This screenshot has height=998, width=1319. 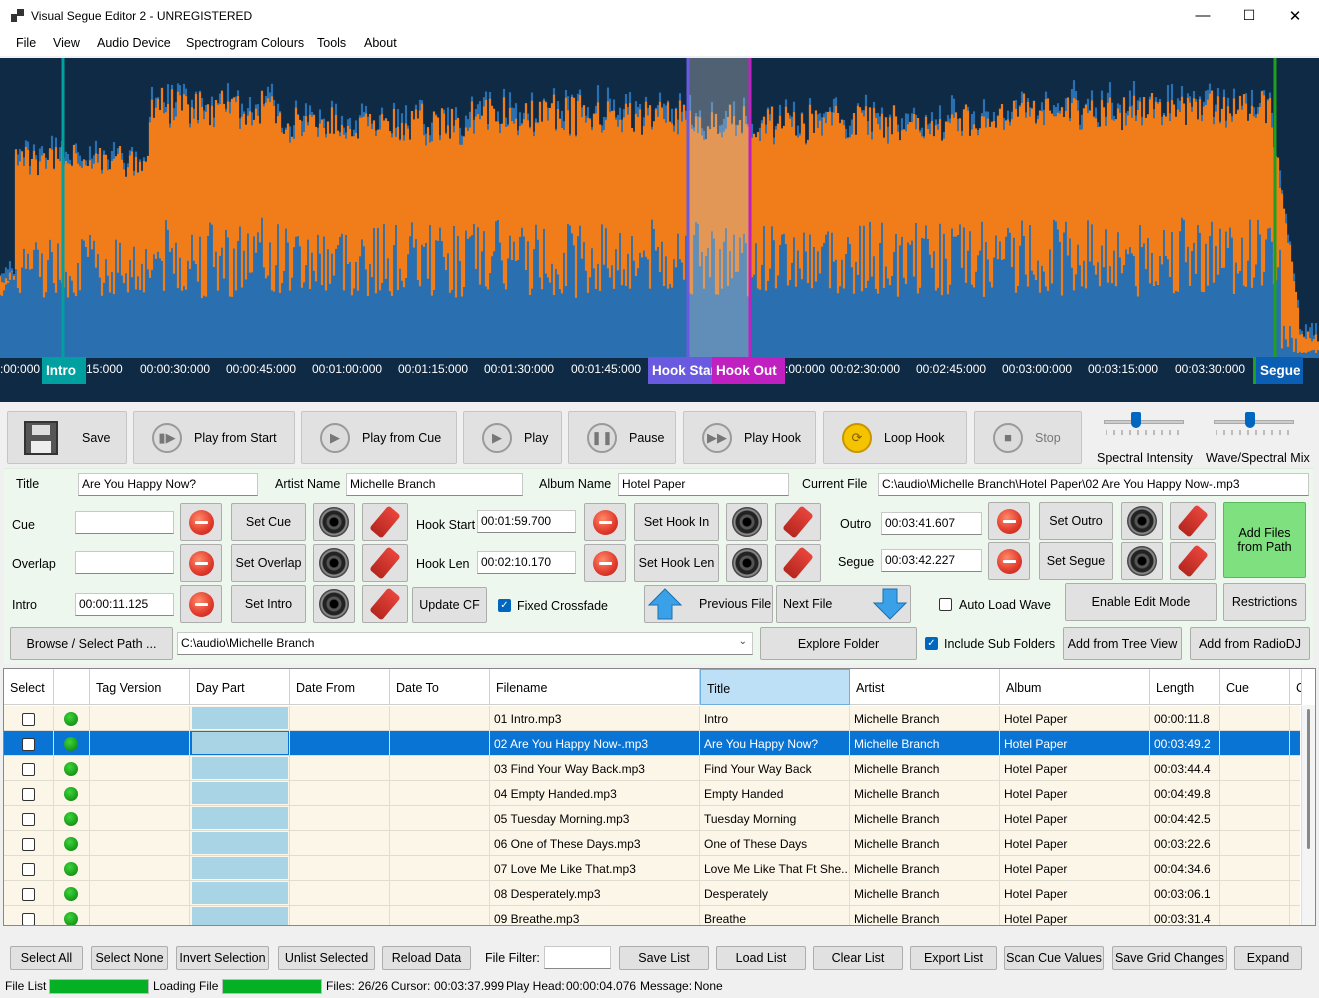 I want to click on cue-field, so click(x=124, y=522).